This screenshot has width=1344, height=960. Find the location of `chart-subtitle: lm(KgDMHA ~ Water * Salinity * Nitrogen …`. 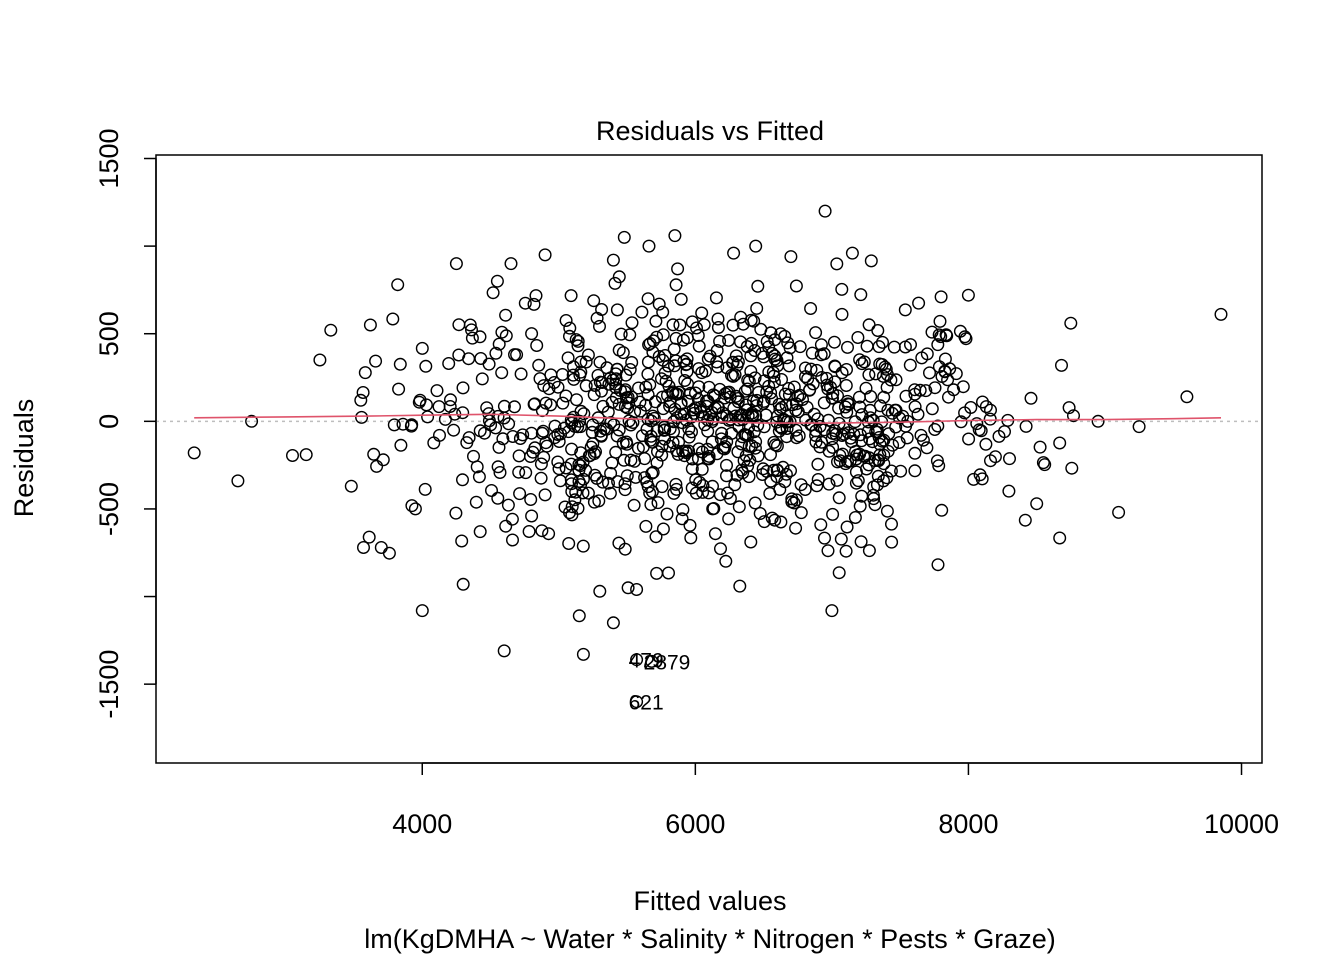

chart-subtitle: lm(KgDMHA ~ Water * Salinity * Nitrogen … is located at coordinates (709, 939).